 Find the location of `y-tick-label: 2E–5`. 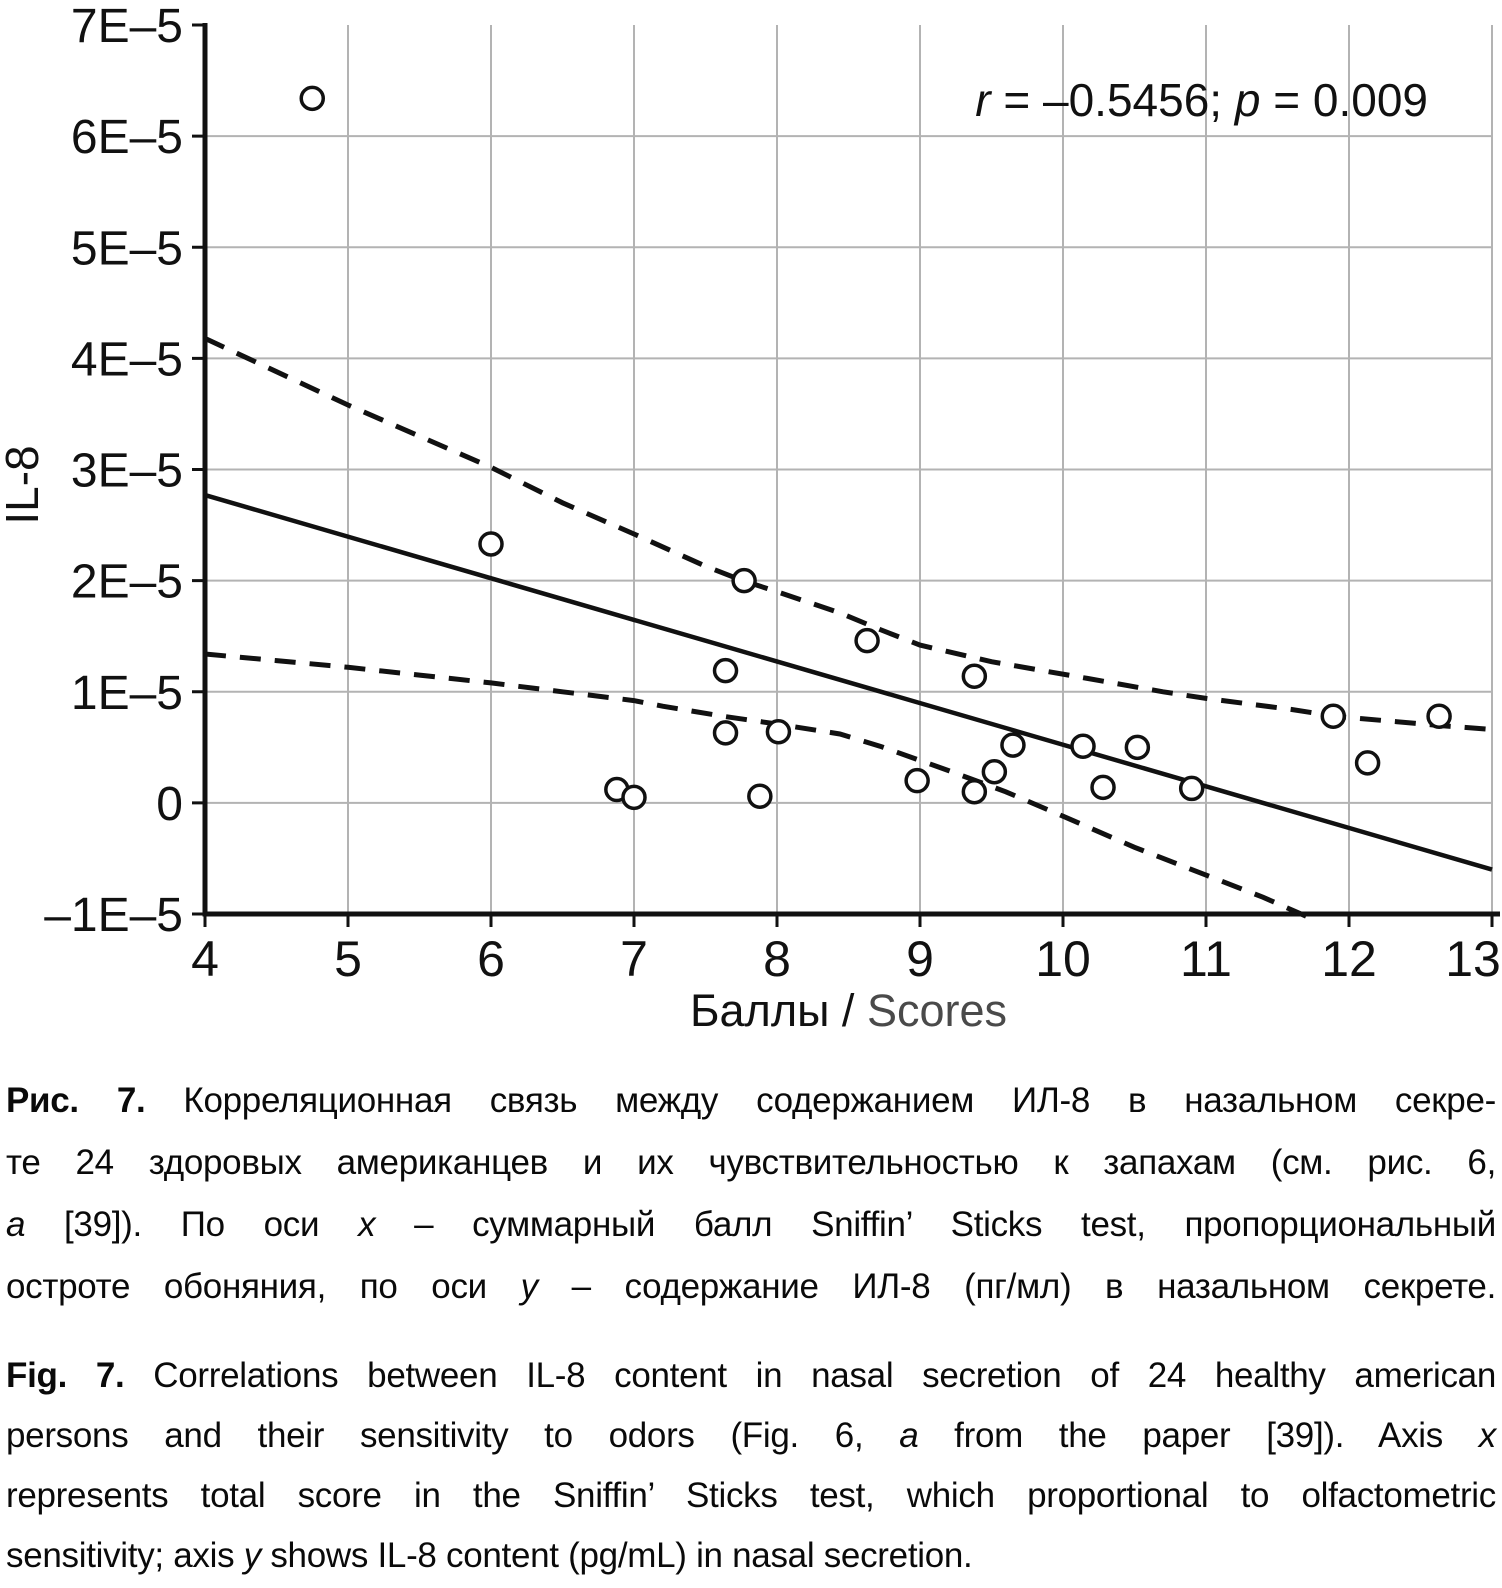

y-tick-label: 2E–5 is located at coordinates (127, 582).